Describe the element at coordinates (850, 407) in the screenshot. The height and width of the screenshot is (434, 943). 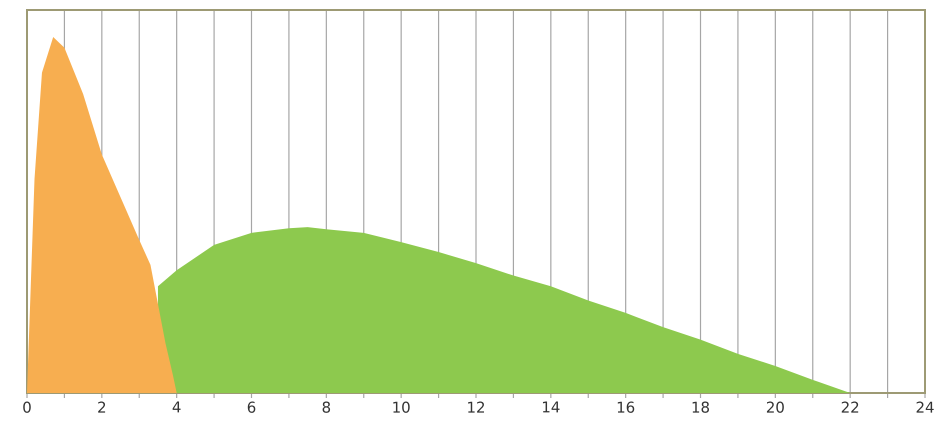
I see `x-tick-label: 22` at that location.